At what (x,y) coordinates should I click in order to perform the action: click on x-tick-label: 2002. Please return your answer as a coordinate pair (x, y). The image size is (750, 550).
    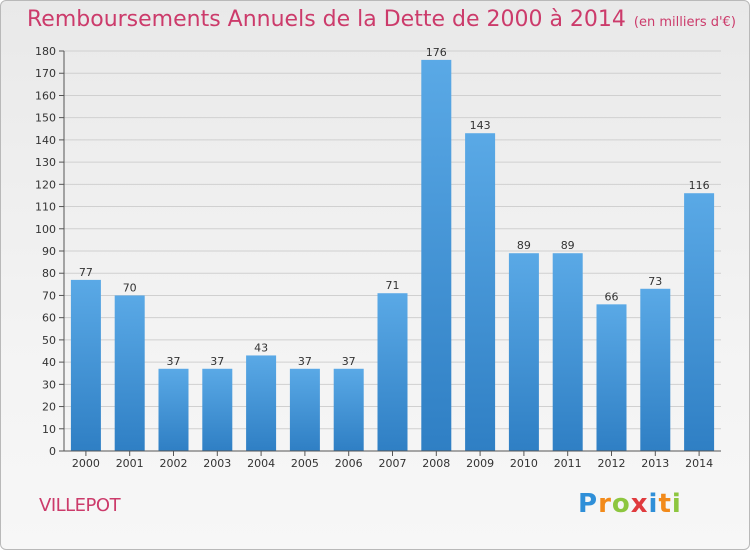
    Looking at the image, I should click on (174, 463).